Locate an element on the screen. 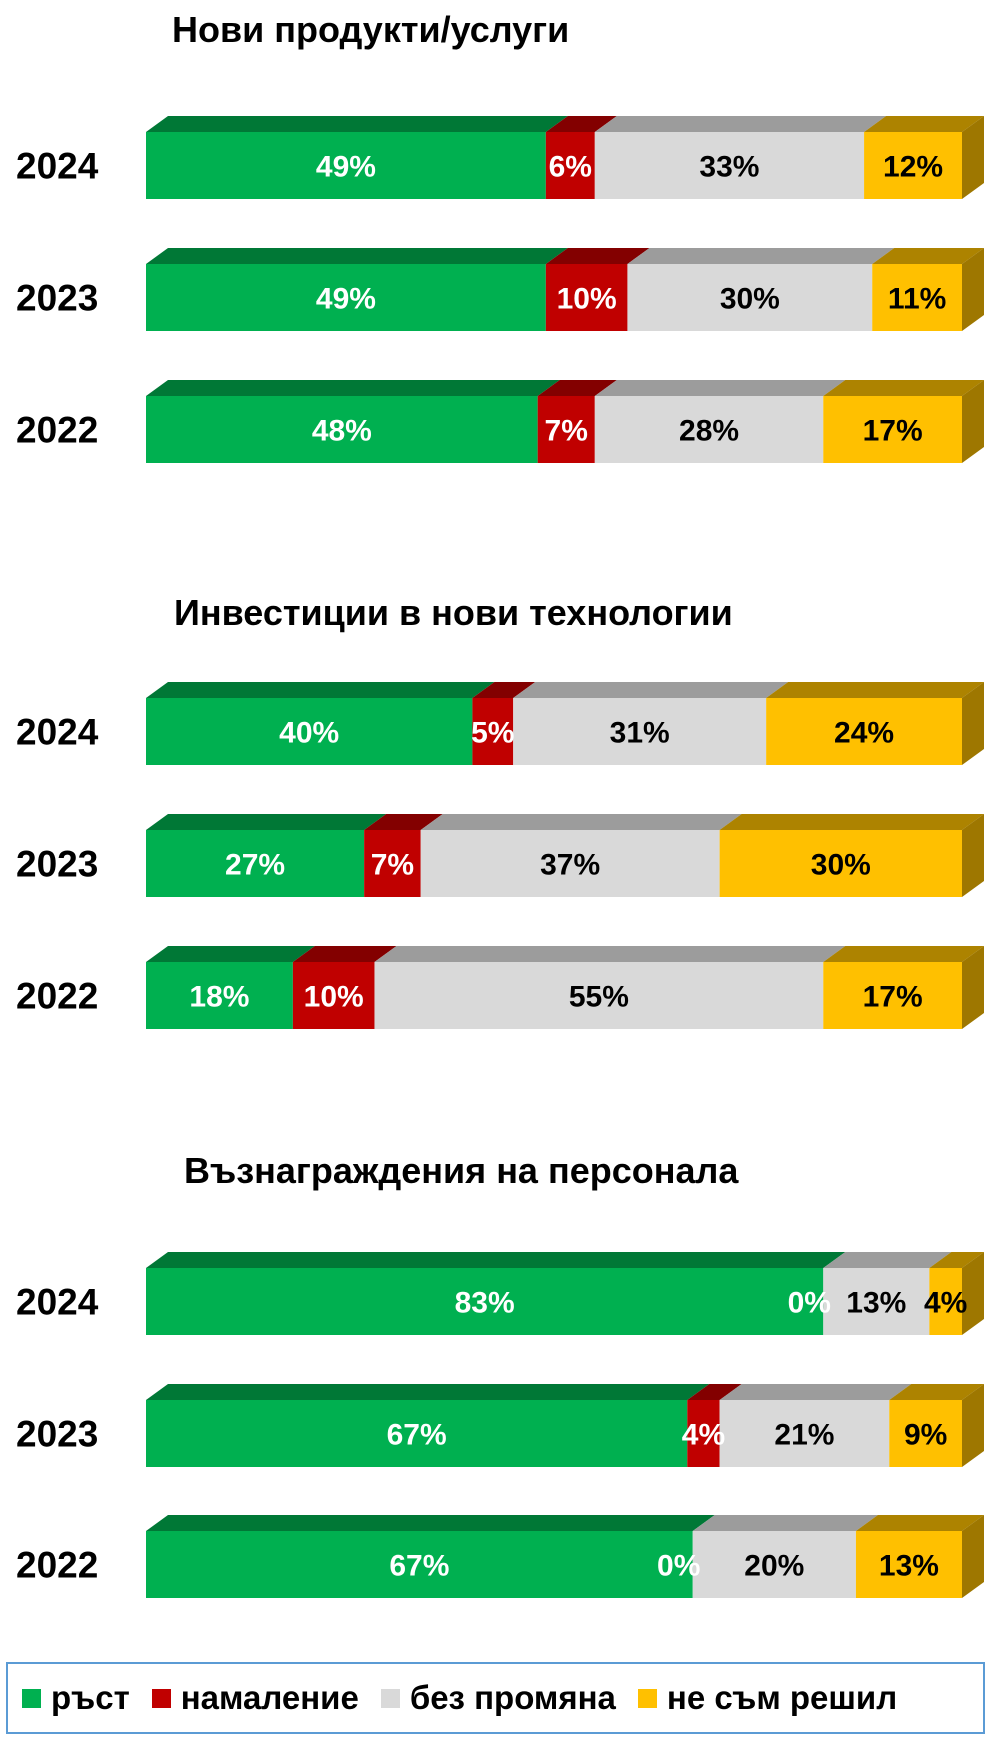 The height and width of the screenshot is (1742, 1000). data-label: 5% is located at coordinates (492, 733).